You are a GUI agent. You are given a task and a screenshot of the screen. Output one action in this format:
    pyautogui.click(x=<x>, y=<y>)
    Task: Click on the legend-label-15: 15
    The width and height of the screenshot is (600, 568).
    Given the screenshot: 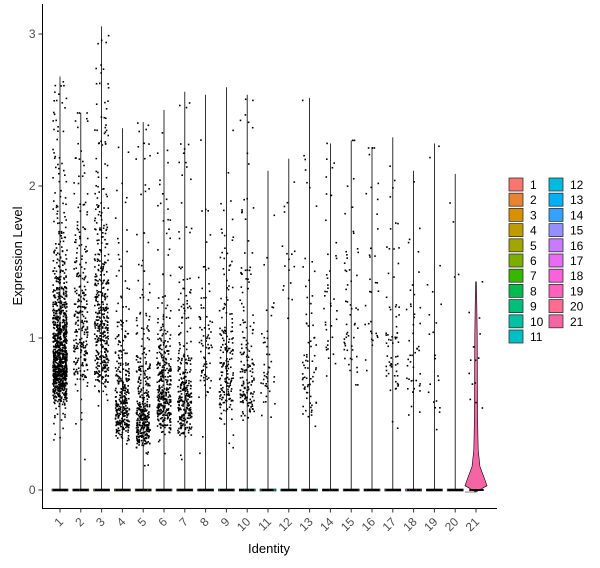 What is the action you would take?
    pyautogui.click(x=577, y=231)
    